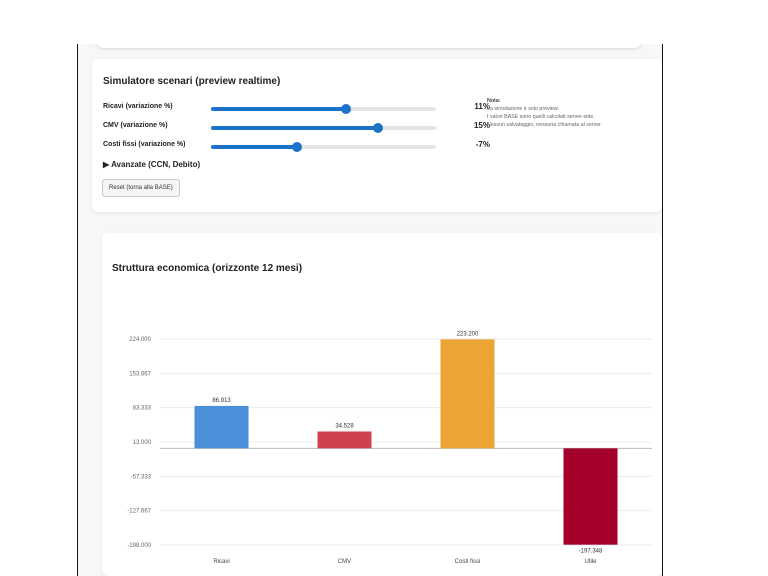 The image size is (768, 576). What do you see at coordinates (139, 512) in the screenshot?
I see `y-tick-label: -127.667` at bounding box center [139, 512].